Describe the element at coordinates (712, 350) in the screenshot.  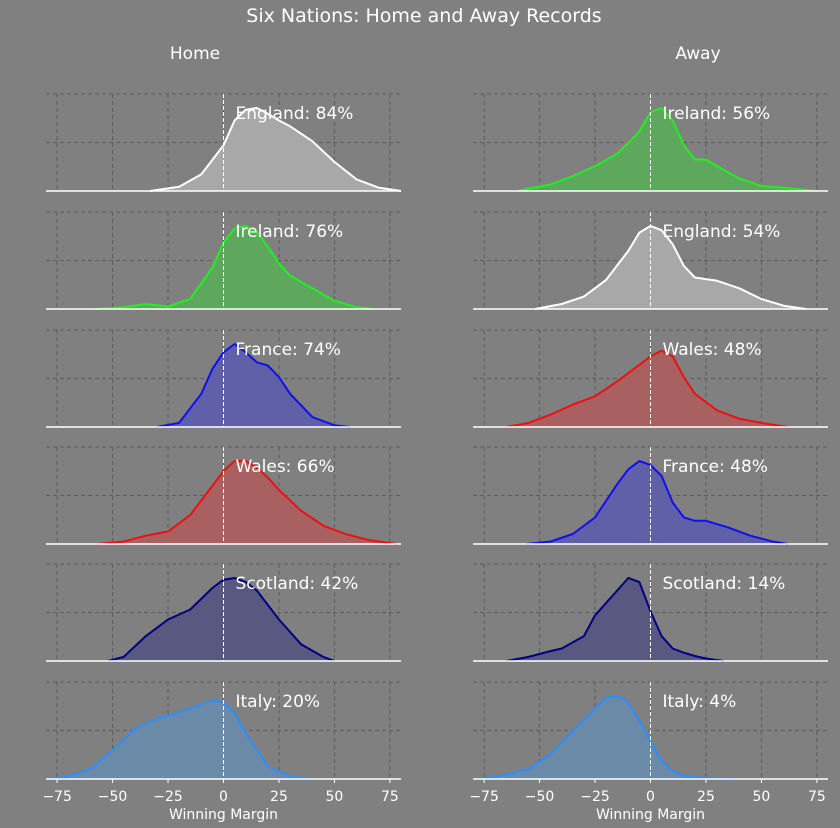
I see `panel-label-1-2: Wales: 48%` at that location.